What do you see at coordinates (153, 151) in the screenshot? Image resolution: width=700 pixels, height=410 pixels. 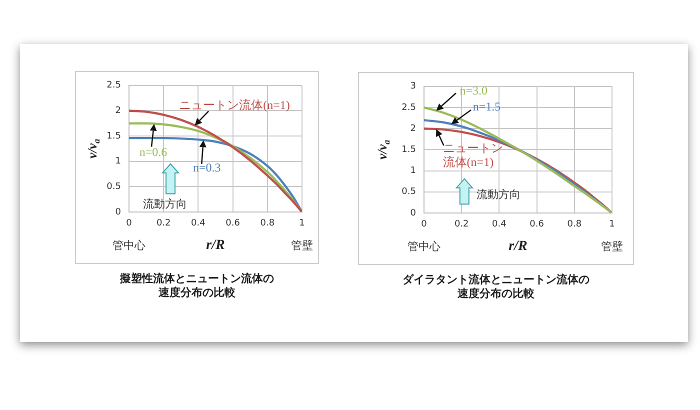 I see `series-label: n=0.6` at bounding box center [153, 151].